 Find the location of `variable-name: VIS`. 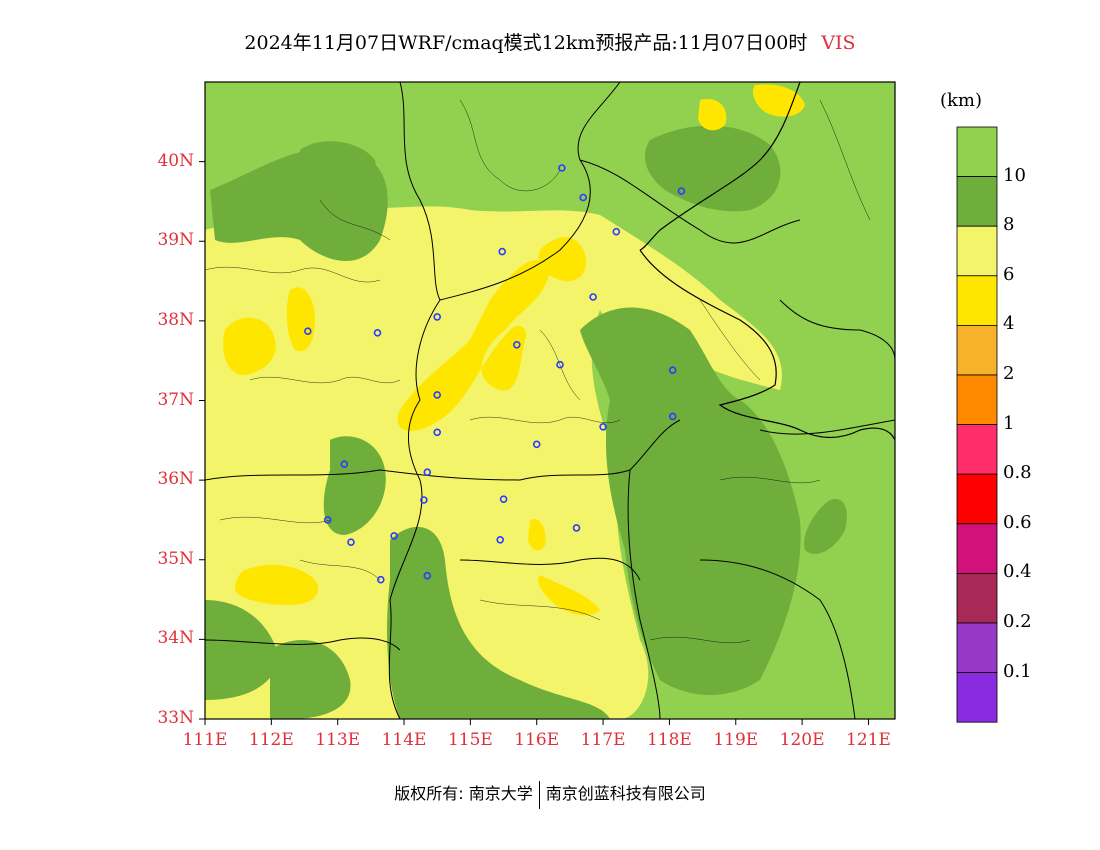

variable-name: VIS is located at coordinates (838, 43).